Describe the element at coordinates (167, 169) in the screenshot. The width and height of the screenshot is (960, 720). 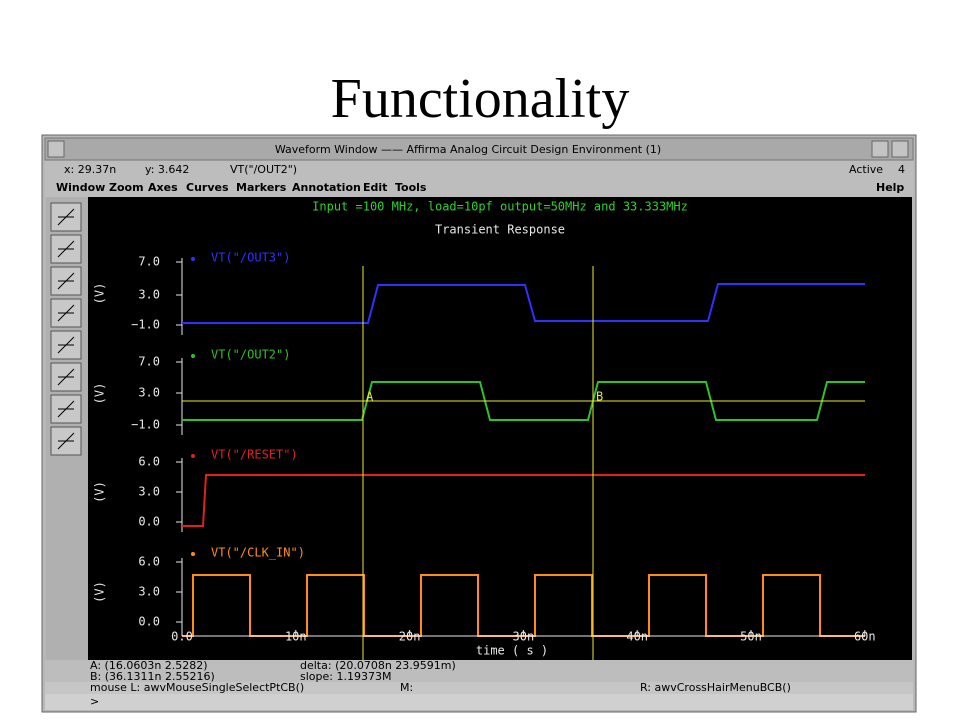
I see `status-y: y: 3.642` at that location.